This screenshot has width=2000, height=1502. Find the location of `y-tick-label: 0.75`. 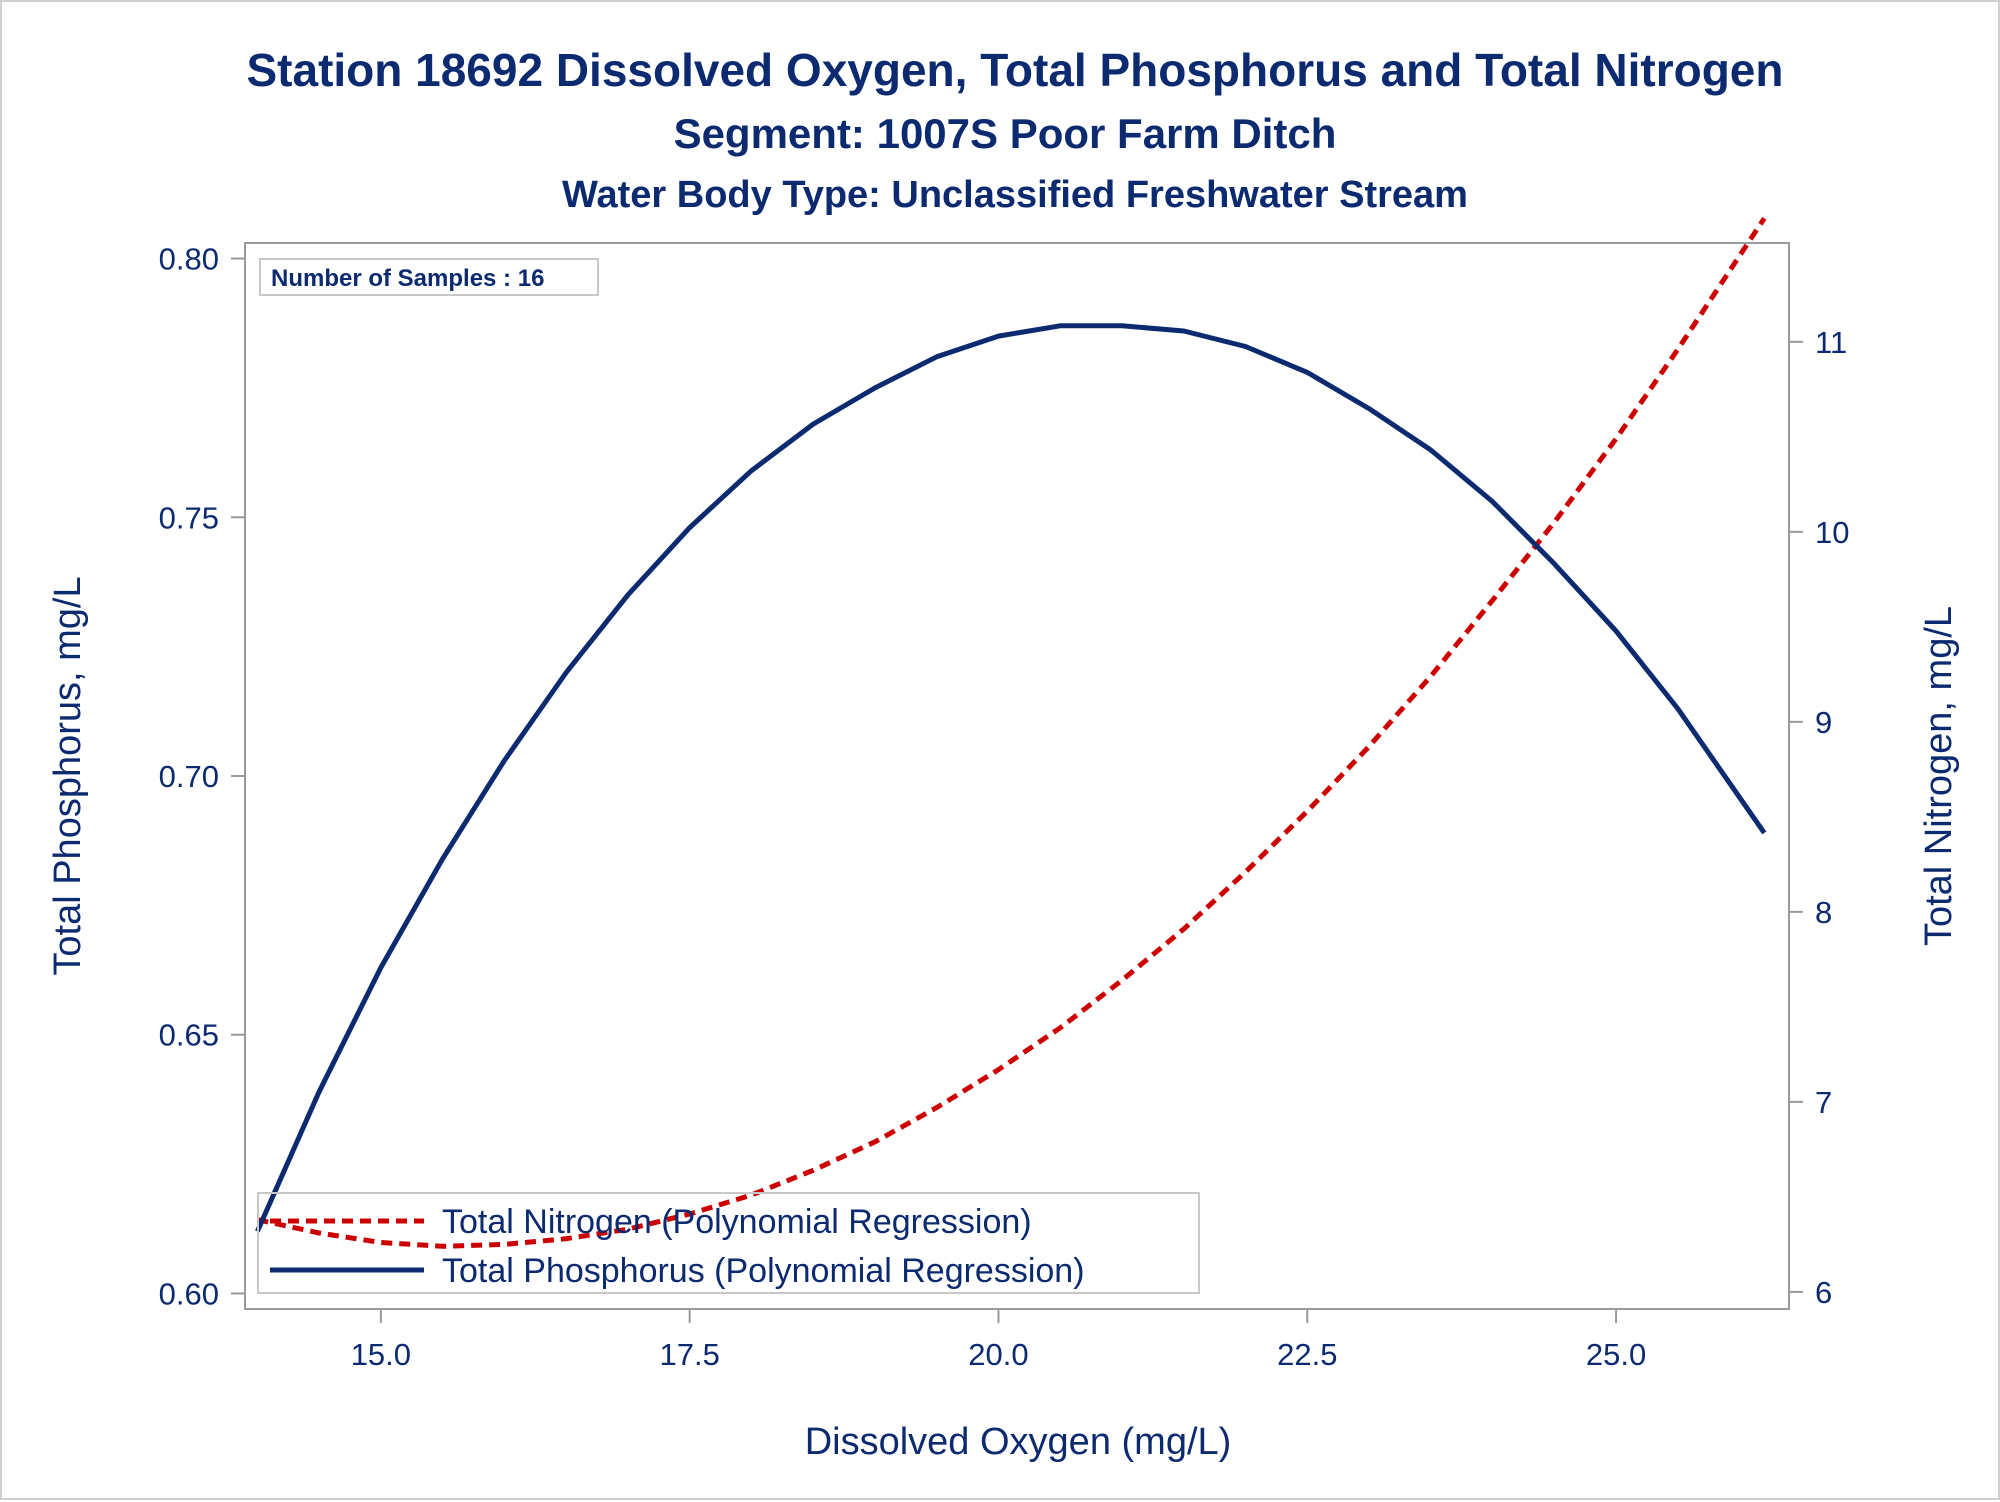

y-tick-label: 0.75 is located at coordinates (189, 517).